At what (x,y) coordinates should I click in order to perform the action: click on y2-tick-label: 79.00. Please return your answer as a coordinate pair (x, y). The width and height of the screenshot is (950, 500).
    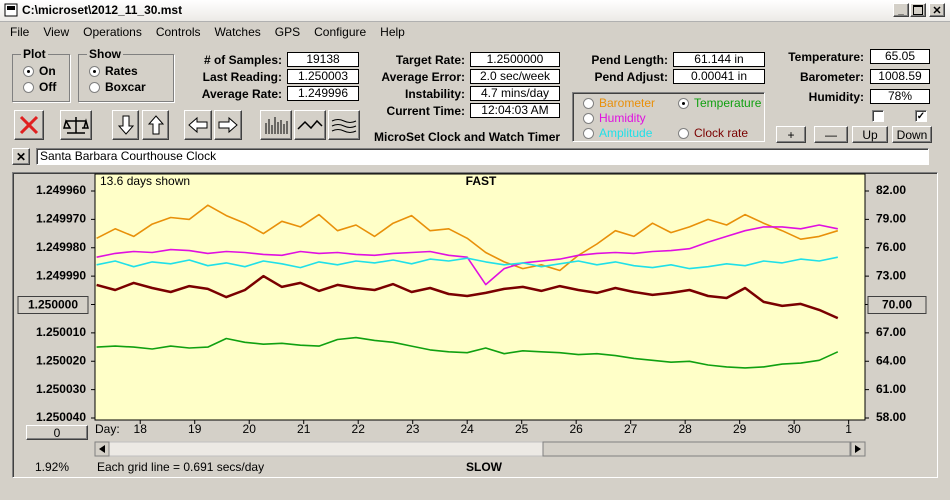
    Looking at the image, I should click on (891, 219).